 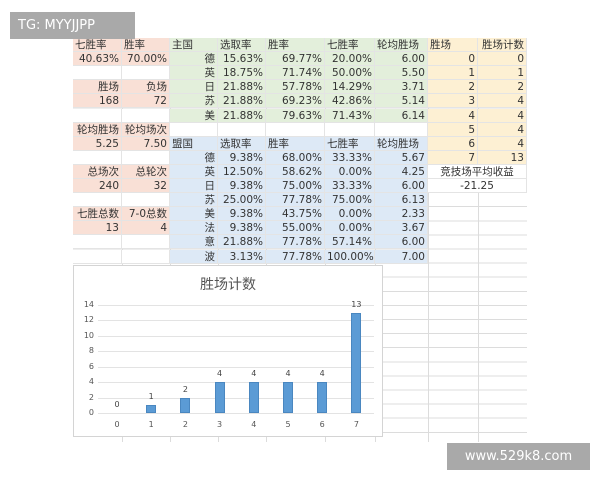 What do you see at coordinates (97, 214) in the screenshot?
I see `summary-cell: 七胜总数` at bounding box center [97, 214].